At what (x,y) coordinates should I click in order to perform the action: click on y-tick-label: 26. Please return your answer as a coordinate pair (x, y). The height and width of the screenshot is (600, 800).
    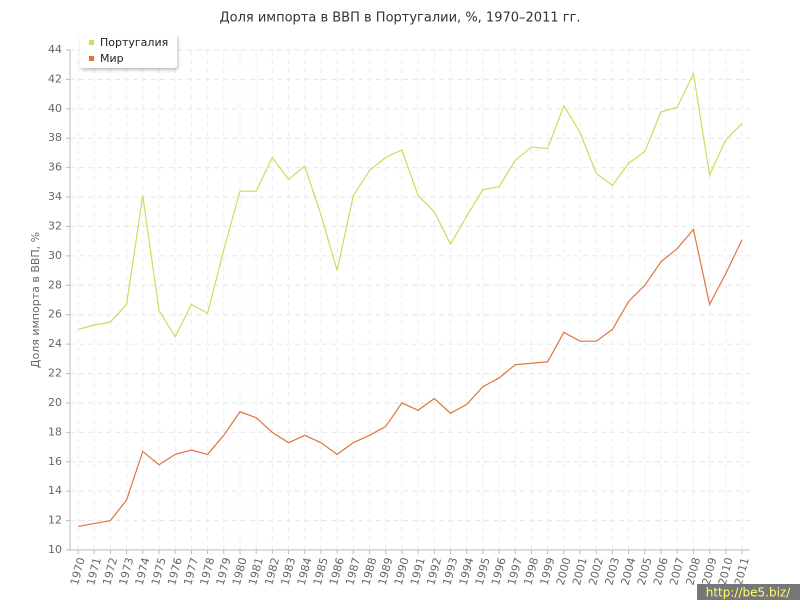
    Looking at the image, I should click on (55, 314).